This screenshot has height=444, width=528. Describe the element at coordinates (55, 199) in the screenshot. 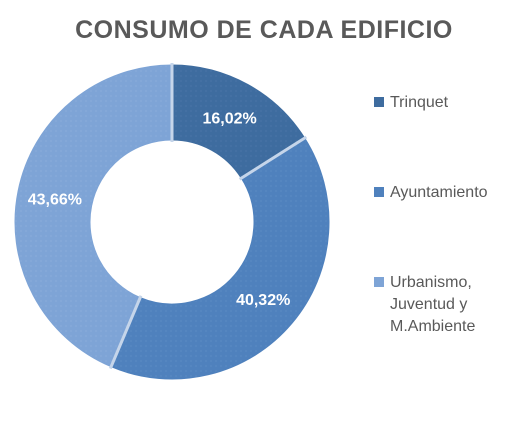

I see `slice-value-label: 43,66%` at that location.